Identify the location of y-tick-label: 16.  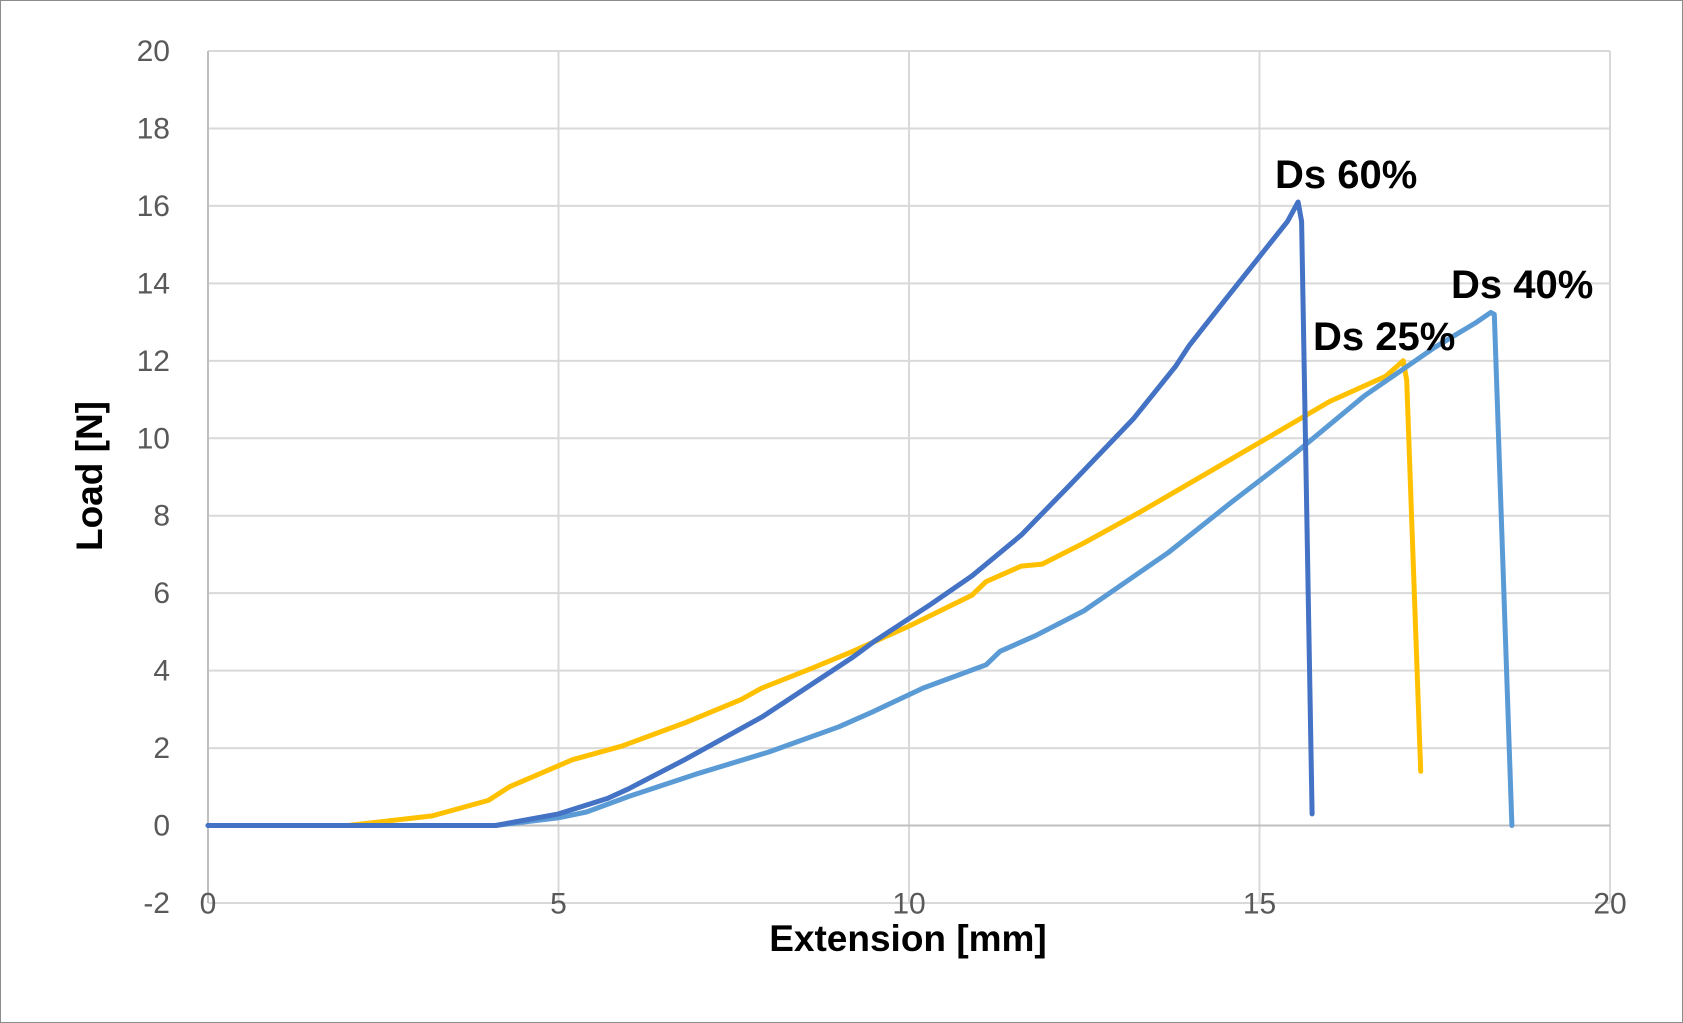
(153, 206).